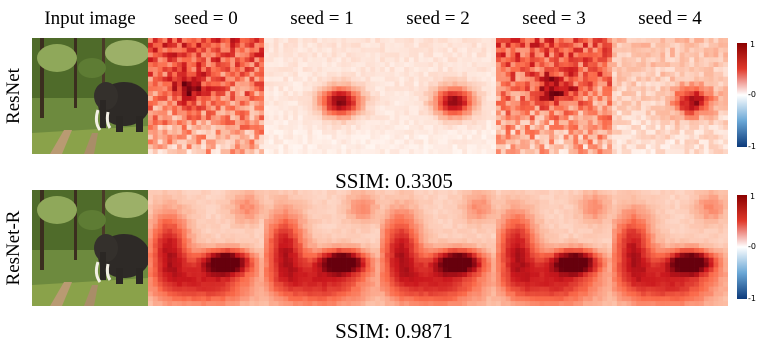 This screenshot has width=760, height=346. What do you see at coordinates (670, 18) in the screenshot?
I see `column-header-seed-4: seed = 4` at bounding box center [670, 18].